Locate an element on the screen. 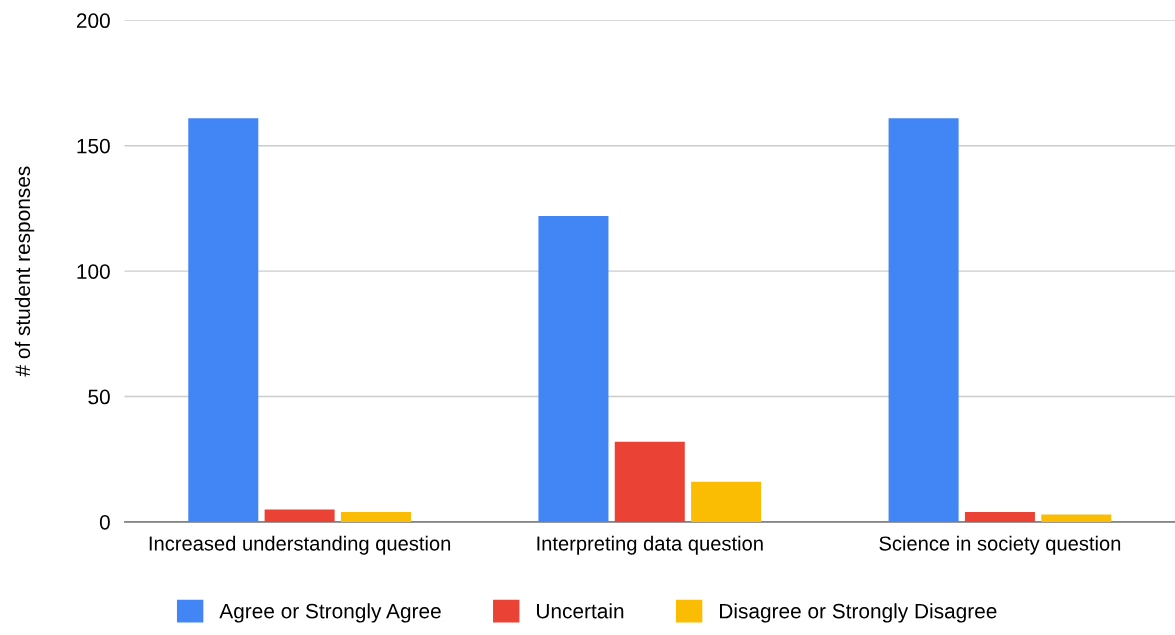 This screenshot has width=1175, height=635. x-tick-label: Interpreting data question is located at coordinates (650, 545).